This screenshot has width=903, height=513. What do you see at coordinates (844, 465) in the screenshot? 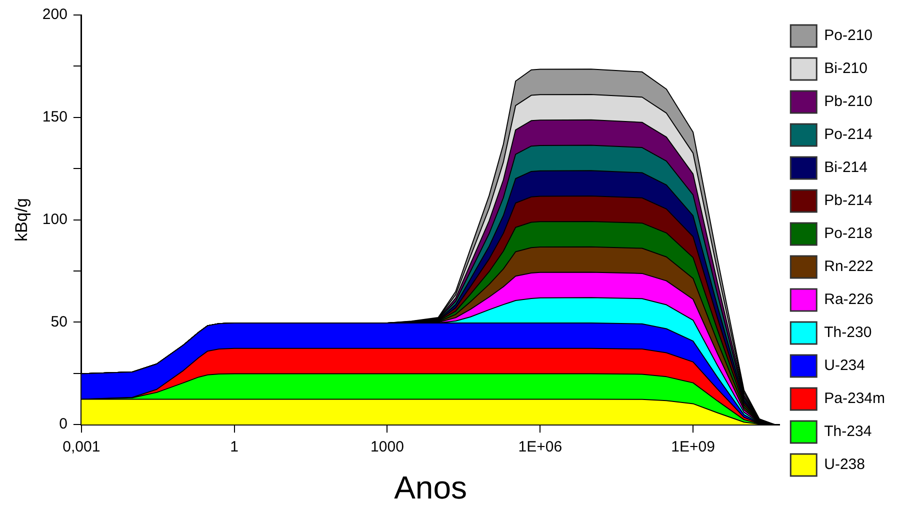
I see `legend-label: U-238` at bounding box center [844, 465].